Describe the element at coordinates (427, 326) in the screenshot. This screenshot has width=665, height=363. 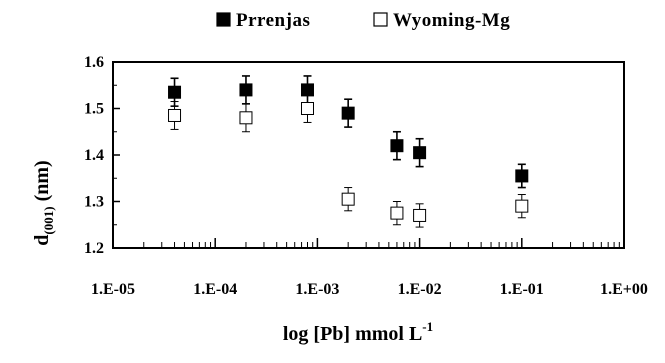
I see `x-axis-title-sup: -1` at that location.